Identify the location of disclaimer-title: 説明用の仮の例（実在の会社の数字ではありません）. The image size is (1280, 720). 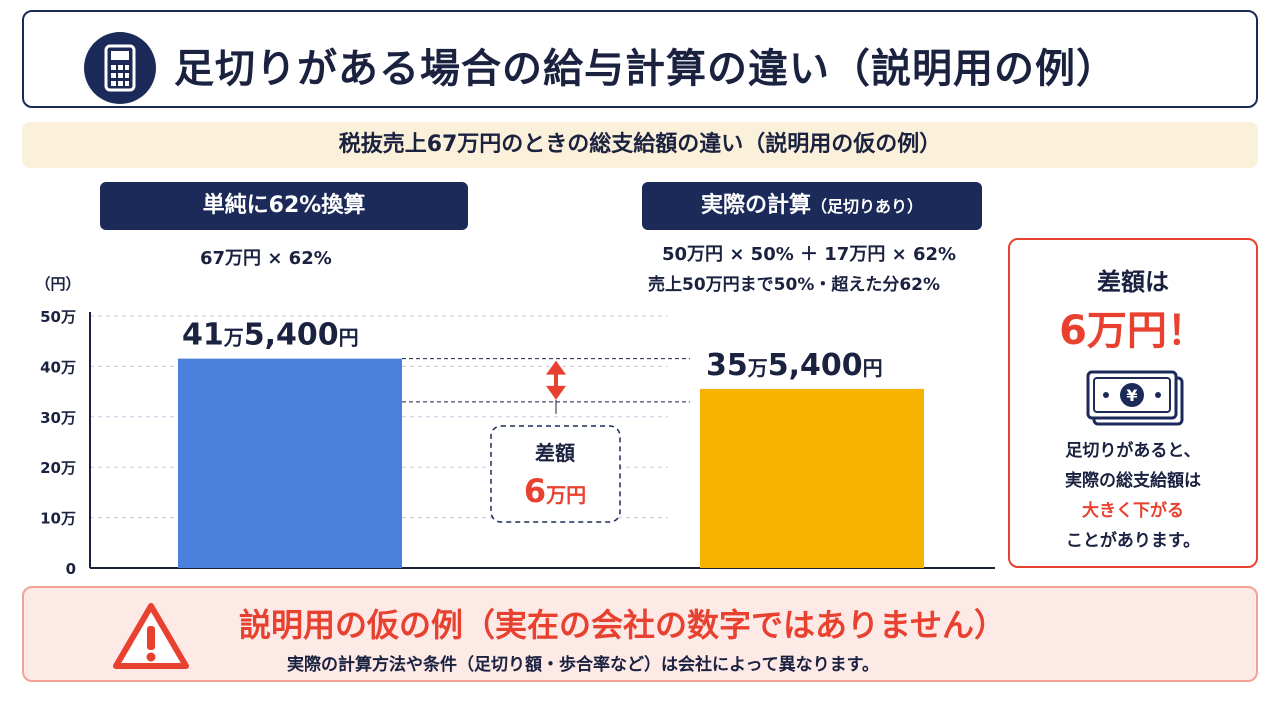
(623, 625).